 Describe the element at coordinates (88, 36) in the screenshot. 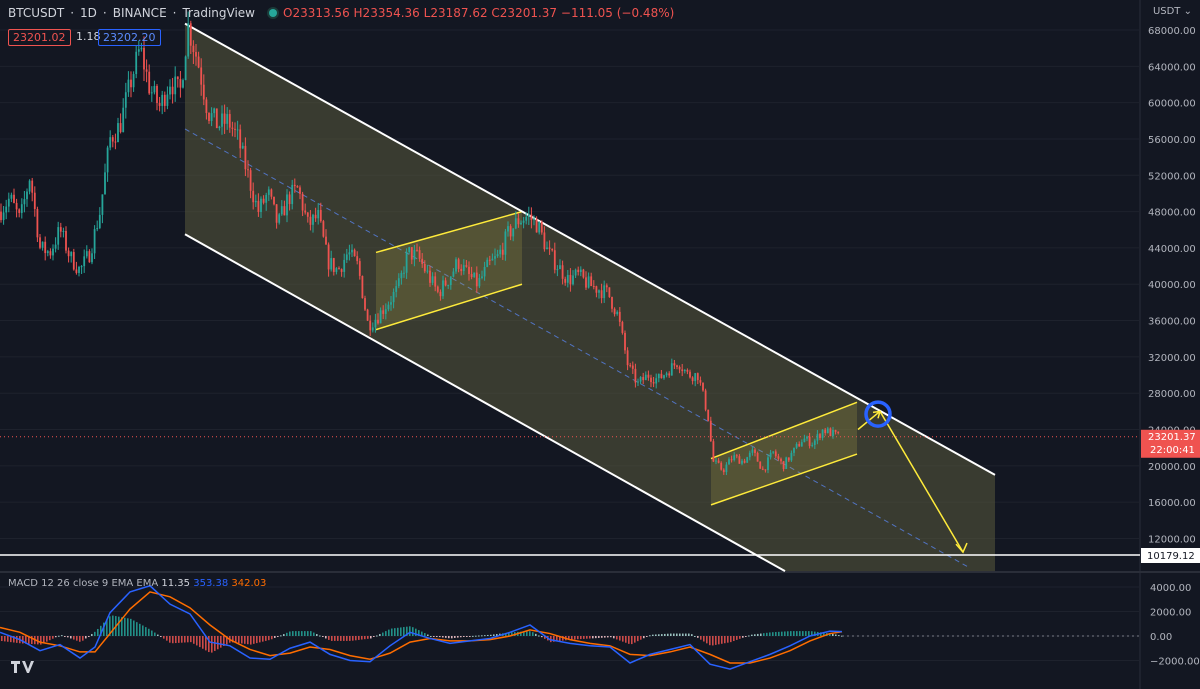

I see `spread-value: 1.18` at that location.